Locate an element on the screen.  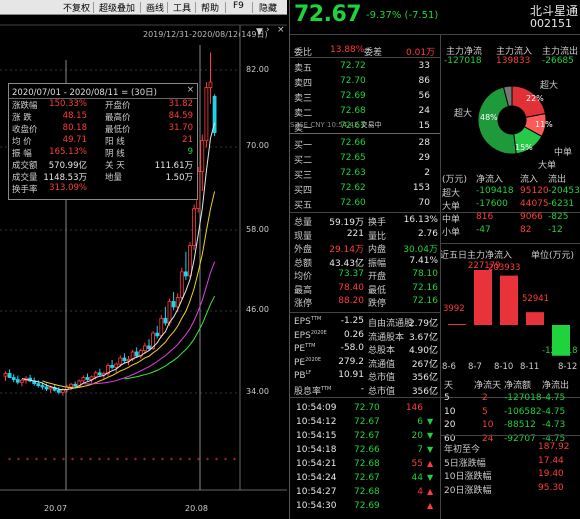
stat-value: 78.10 is located at coordinates (425, 274).